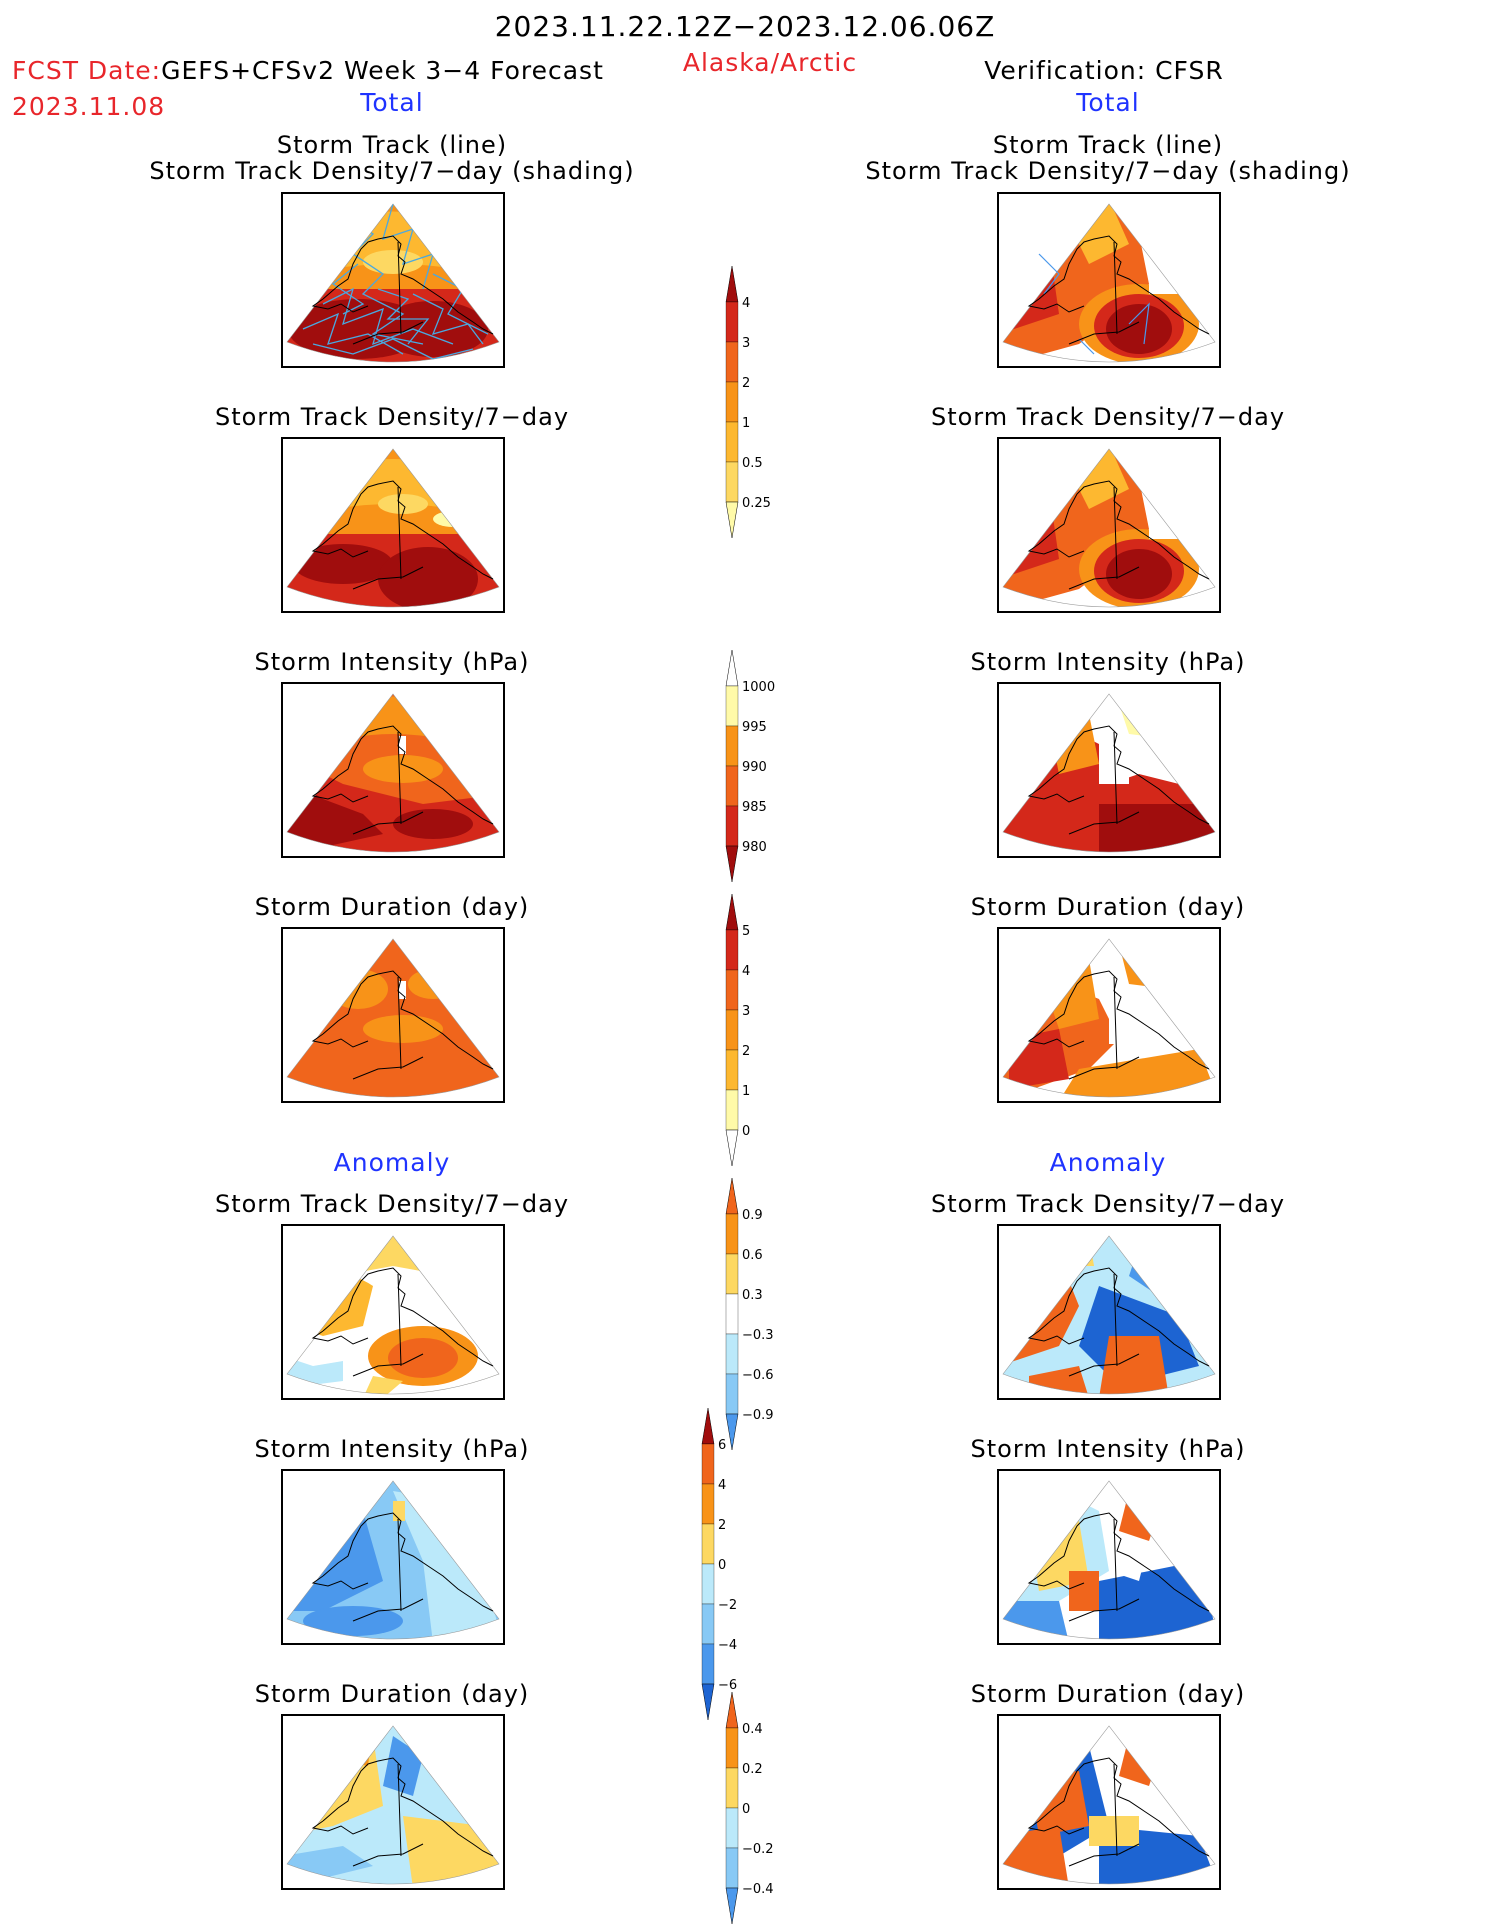  Describe the element at coordinates (752, 1215) in the screenshot. I see `colorbar-tick: 0.9` at that location.